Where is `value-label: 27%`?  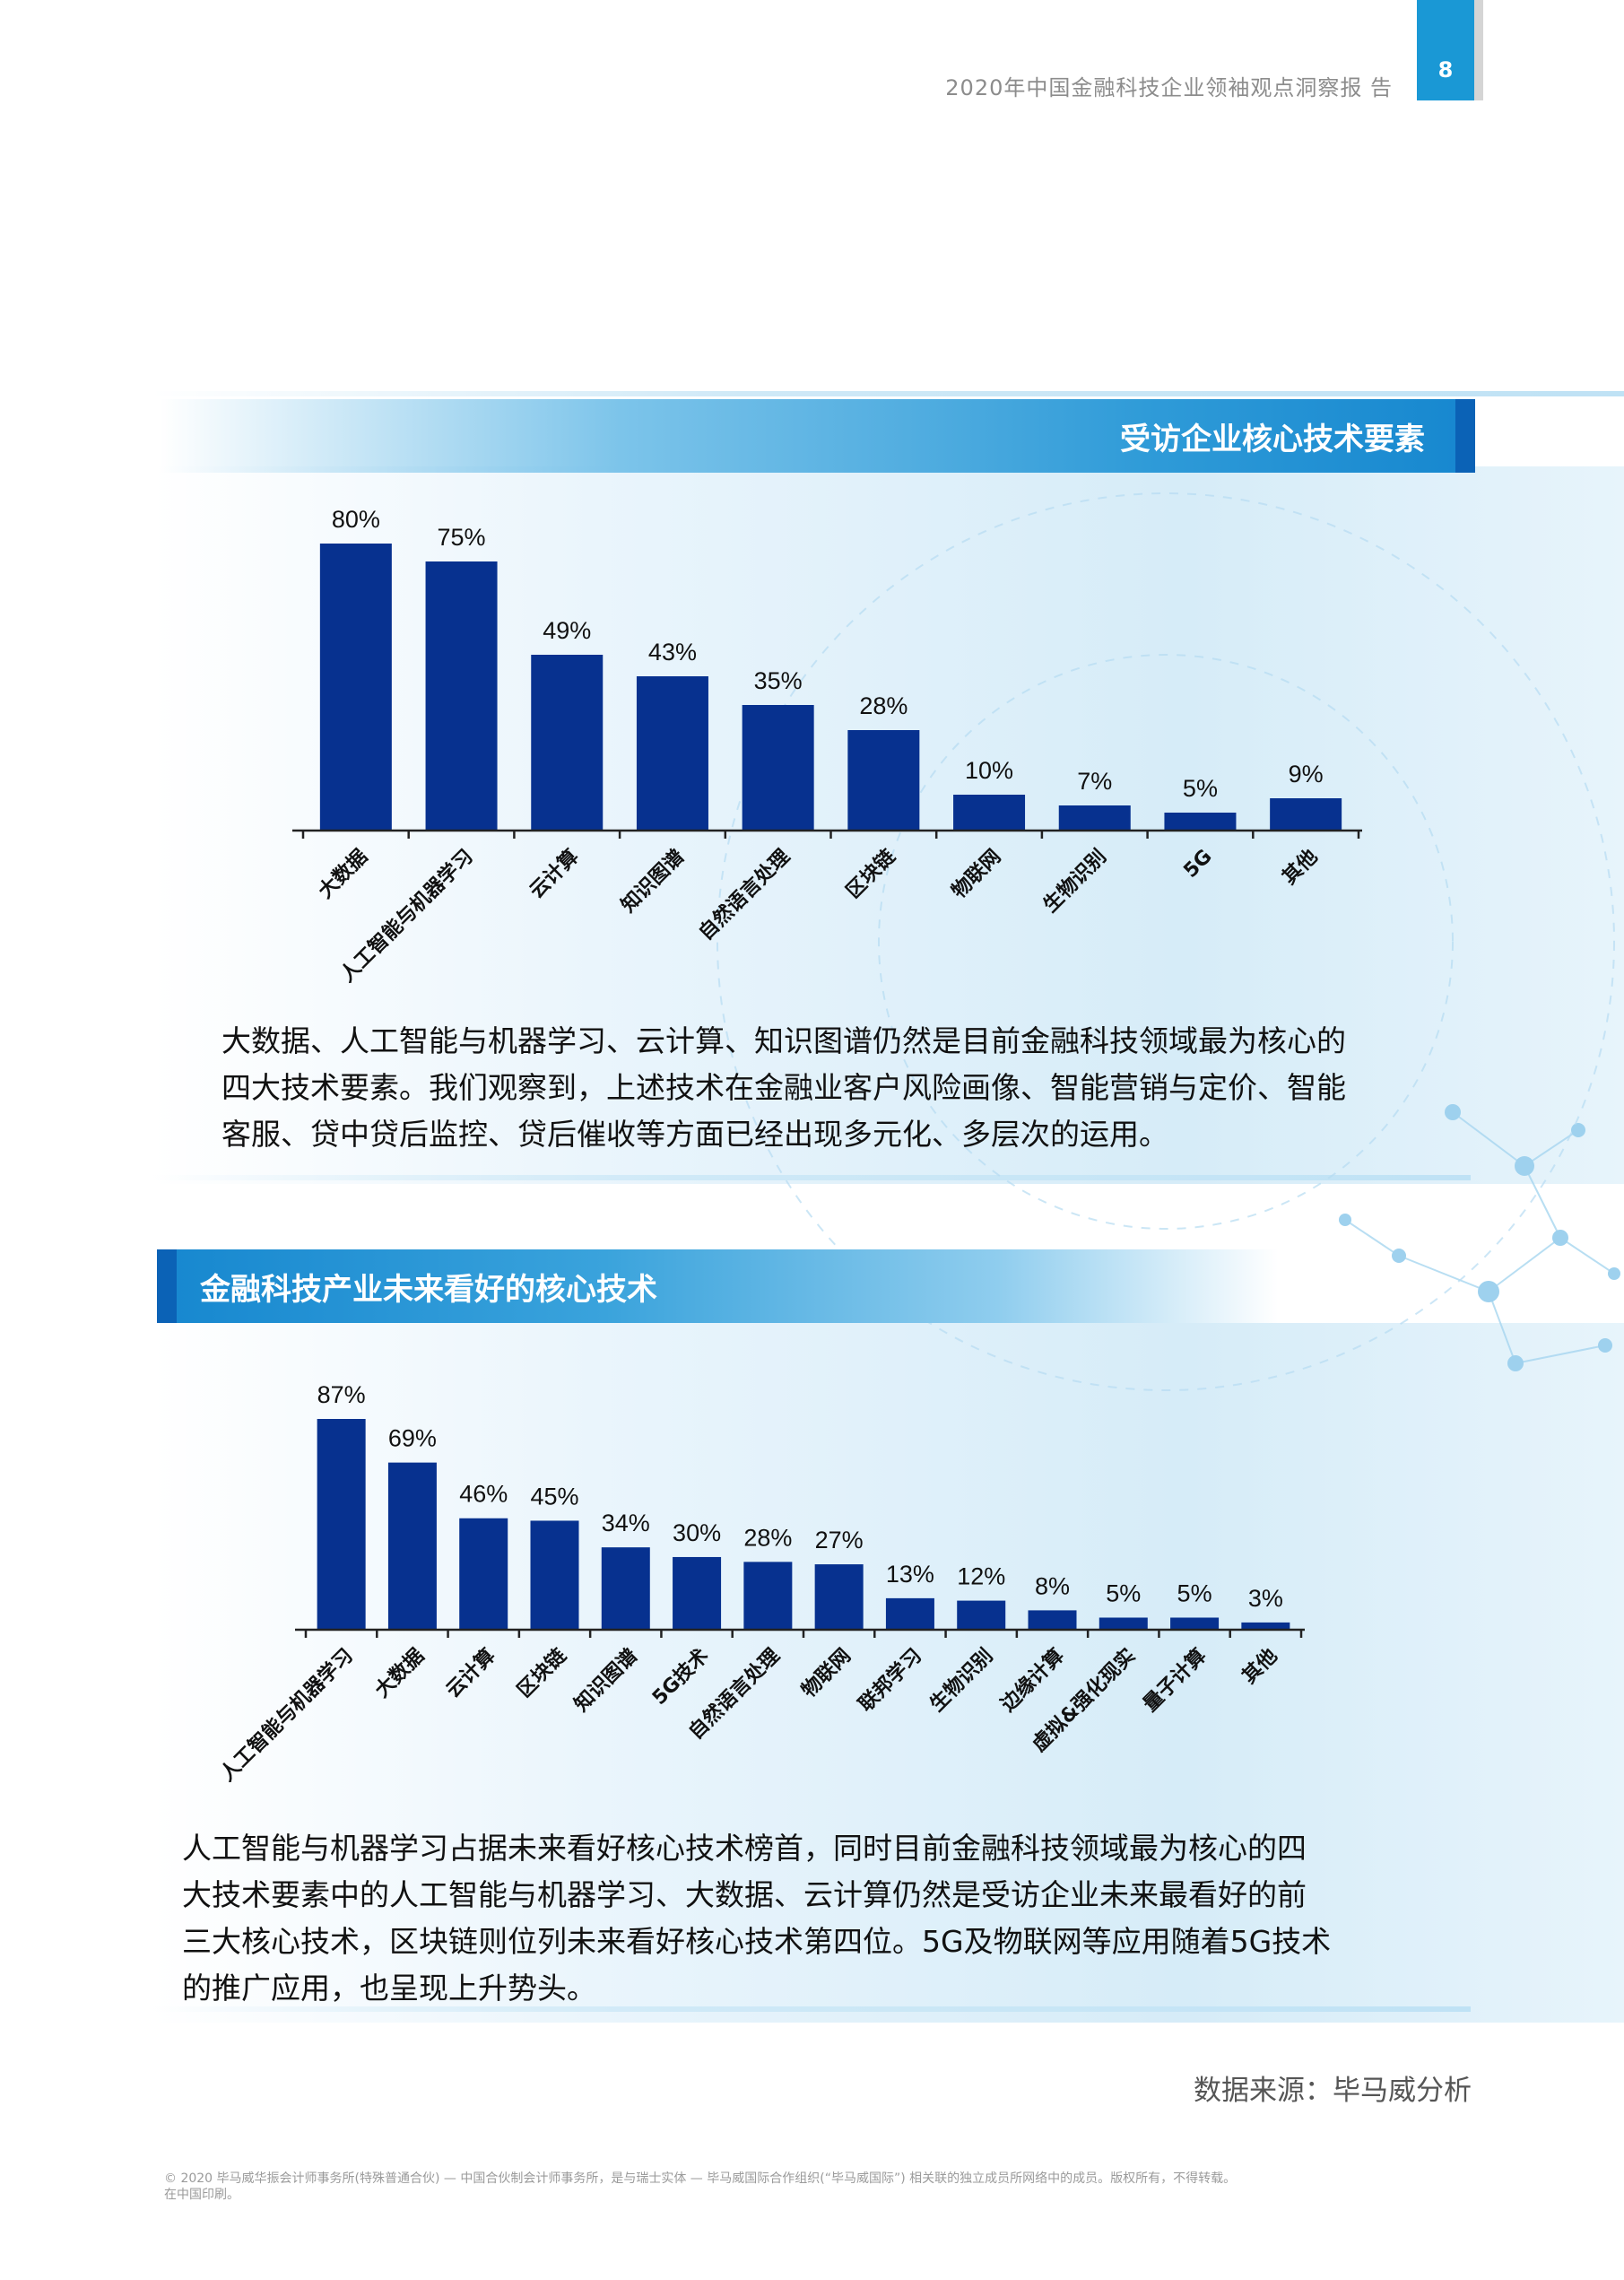 value-label: 27% is located at coordinates (839, 1540).